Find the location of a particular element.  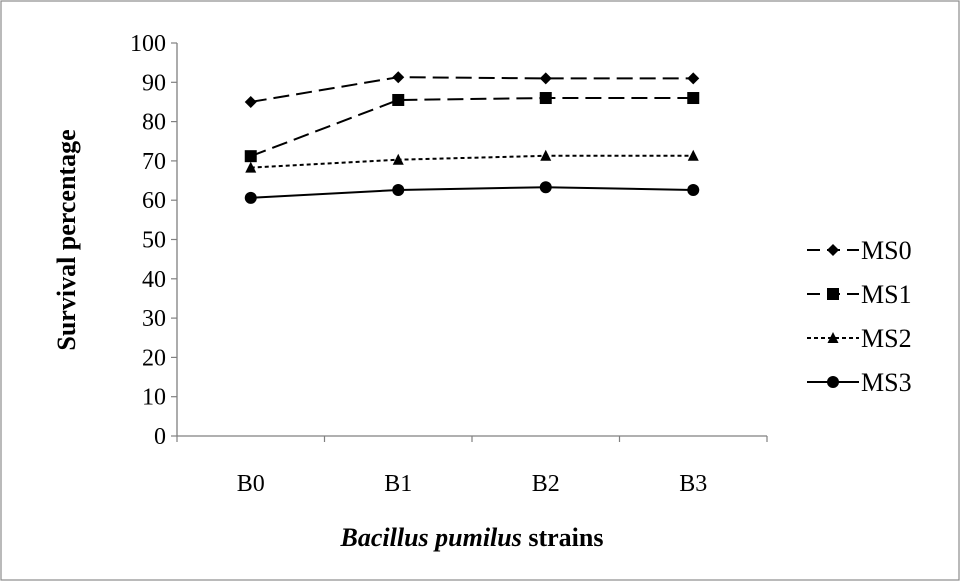

legend-item-ms0: MS0 is located at coordinates (859, 250).